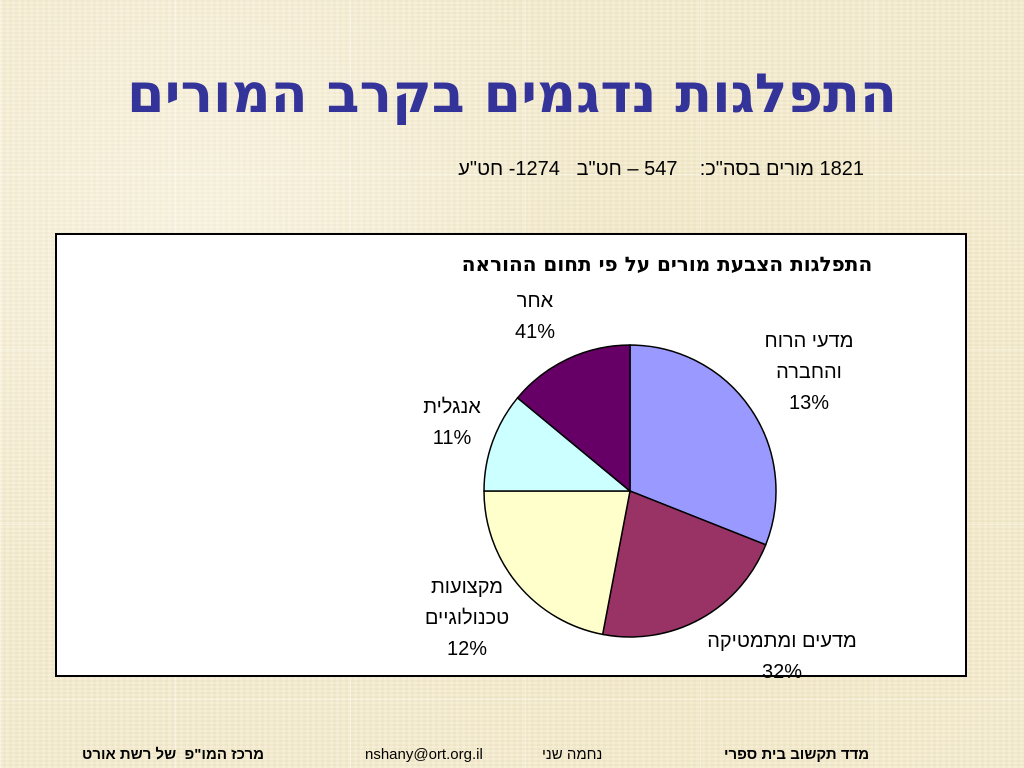  What do you see at coordinates (782, 670) in the screenshot?
I see `pie-percent-label: 32%` at bounding box center [782, 670].